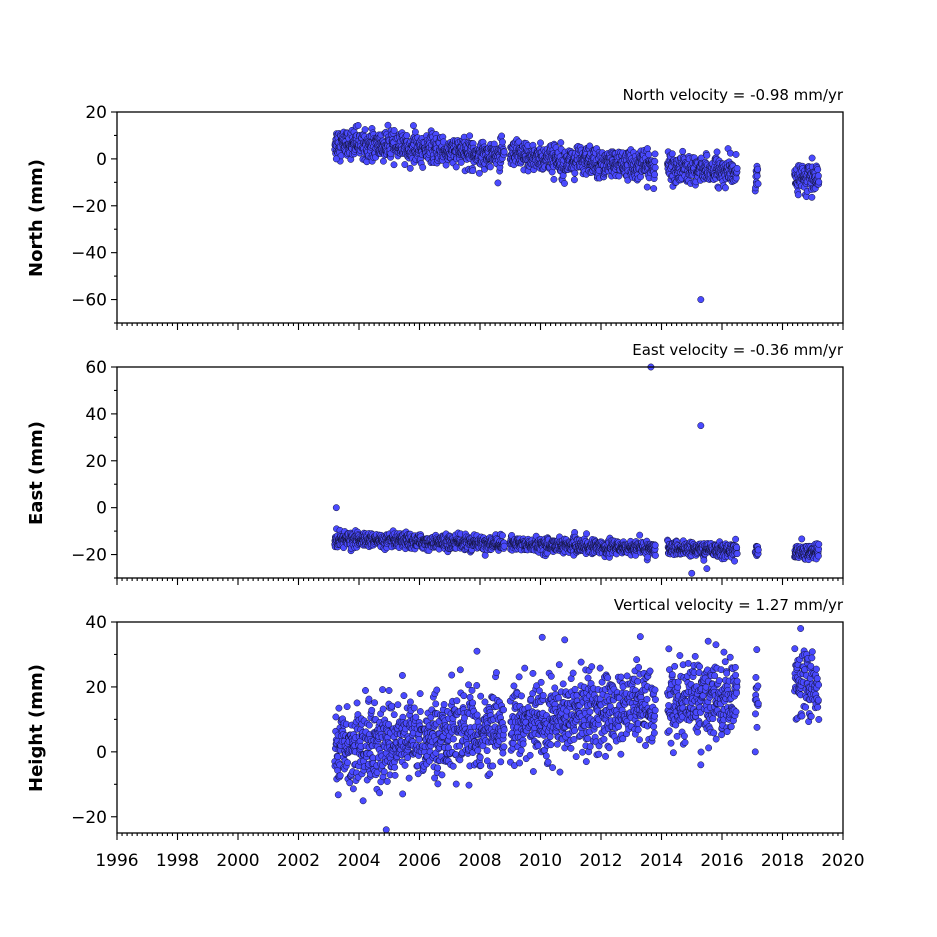 The height and width of the screenshot is (937, 937). I want to click on y-tick-label: 20, so click(96, 113).